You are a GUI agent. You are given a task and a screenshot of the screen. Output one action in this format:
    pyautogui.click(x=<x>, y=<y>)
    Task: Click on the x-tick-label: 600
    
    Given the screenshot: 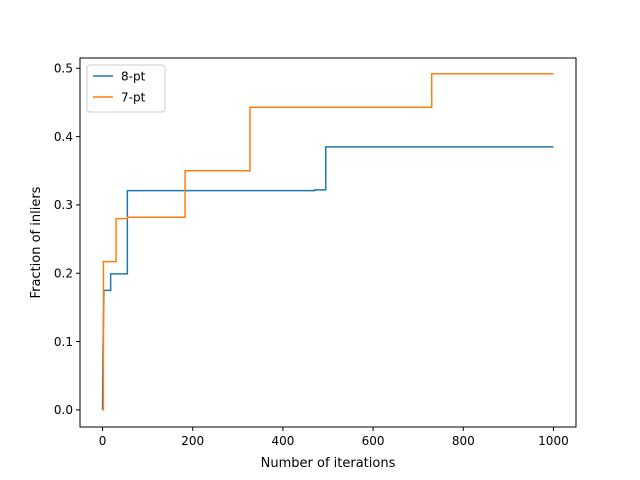 What is the action you would take?
    pyautogui.click(x=373, y=441)
    